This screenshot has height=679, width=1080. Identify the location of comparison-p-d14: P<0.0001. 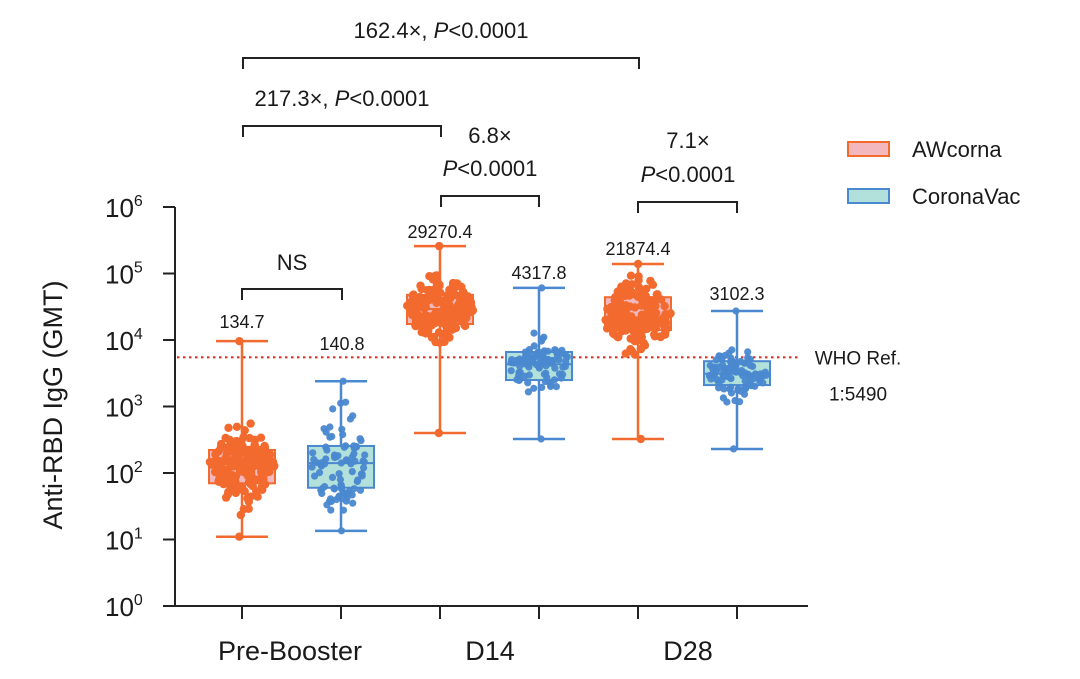
(490, 168).